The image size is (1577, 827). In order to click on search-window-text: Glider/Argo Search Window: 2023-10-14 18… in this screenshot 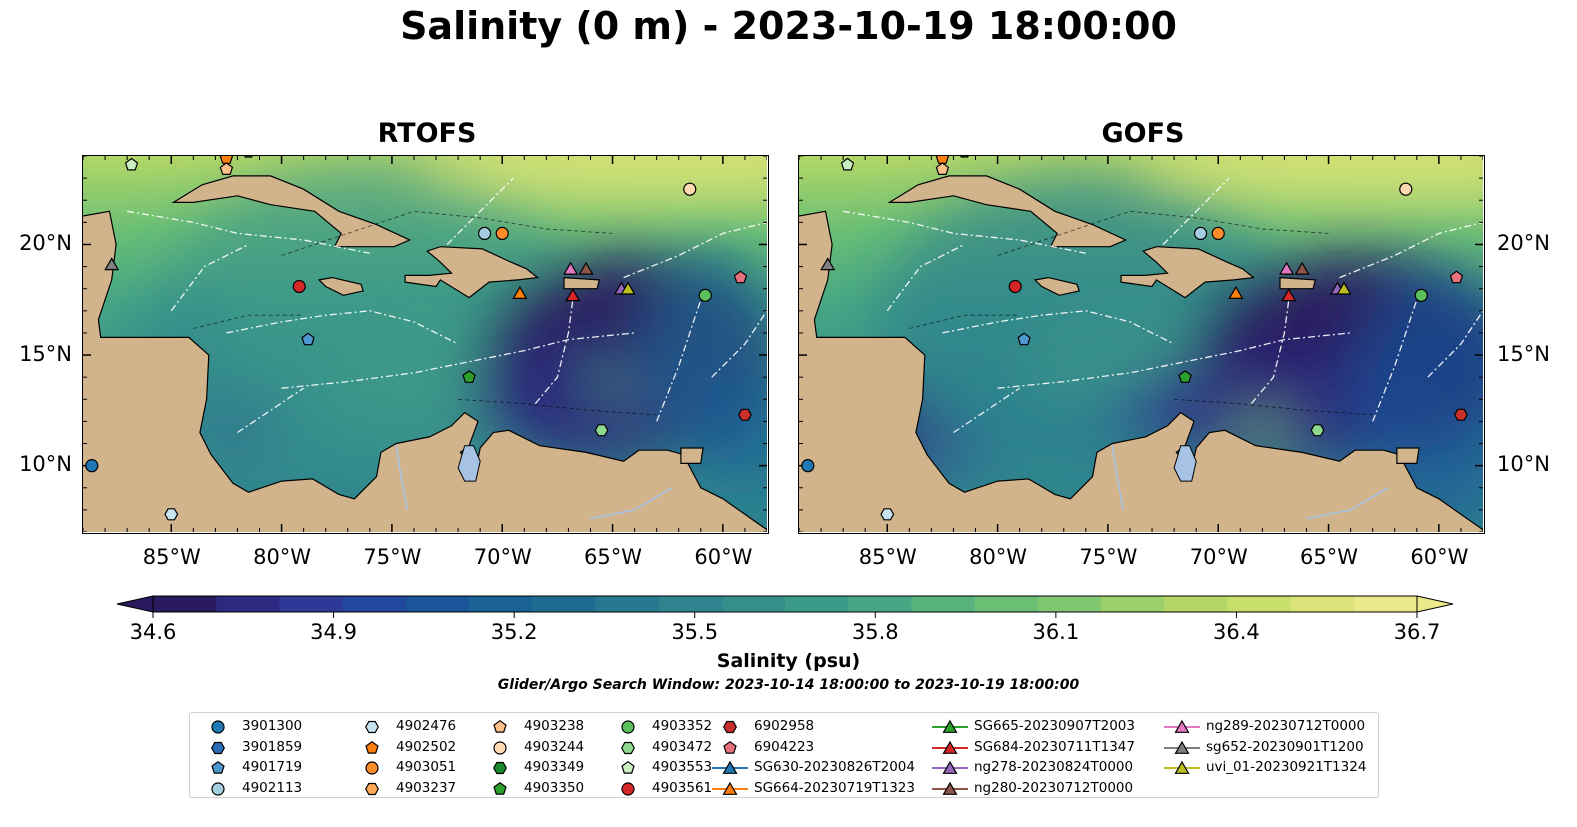, I will do `click(788, 685)`.